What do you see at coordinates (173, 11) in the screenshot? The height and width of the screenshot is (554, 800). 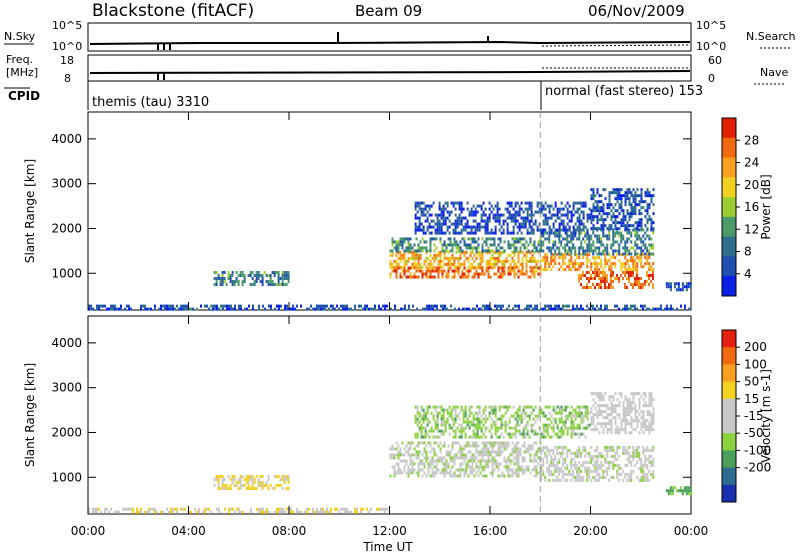 I see `station-title: Blackstone (fitACF)` at bounding box center [173, 11].